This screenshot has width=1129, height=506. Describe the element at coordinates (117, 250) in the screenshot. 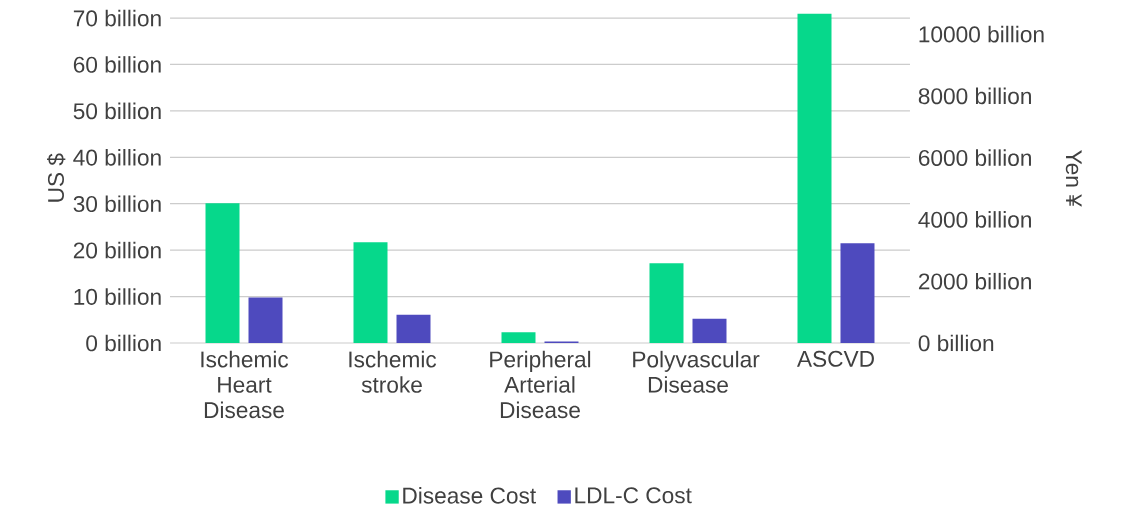

I see `y-tick-label: 20 billion` at that location.